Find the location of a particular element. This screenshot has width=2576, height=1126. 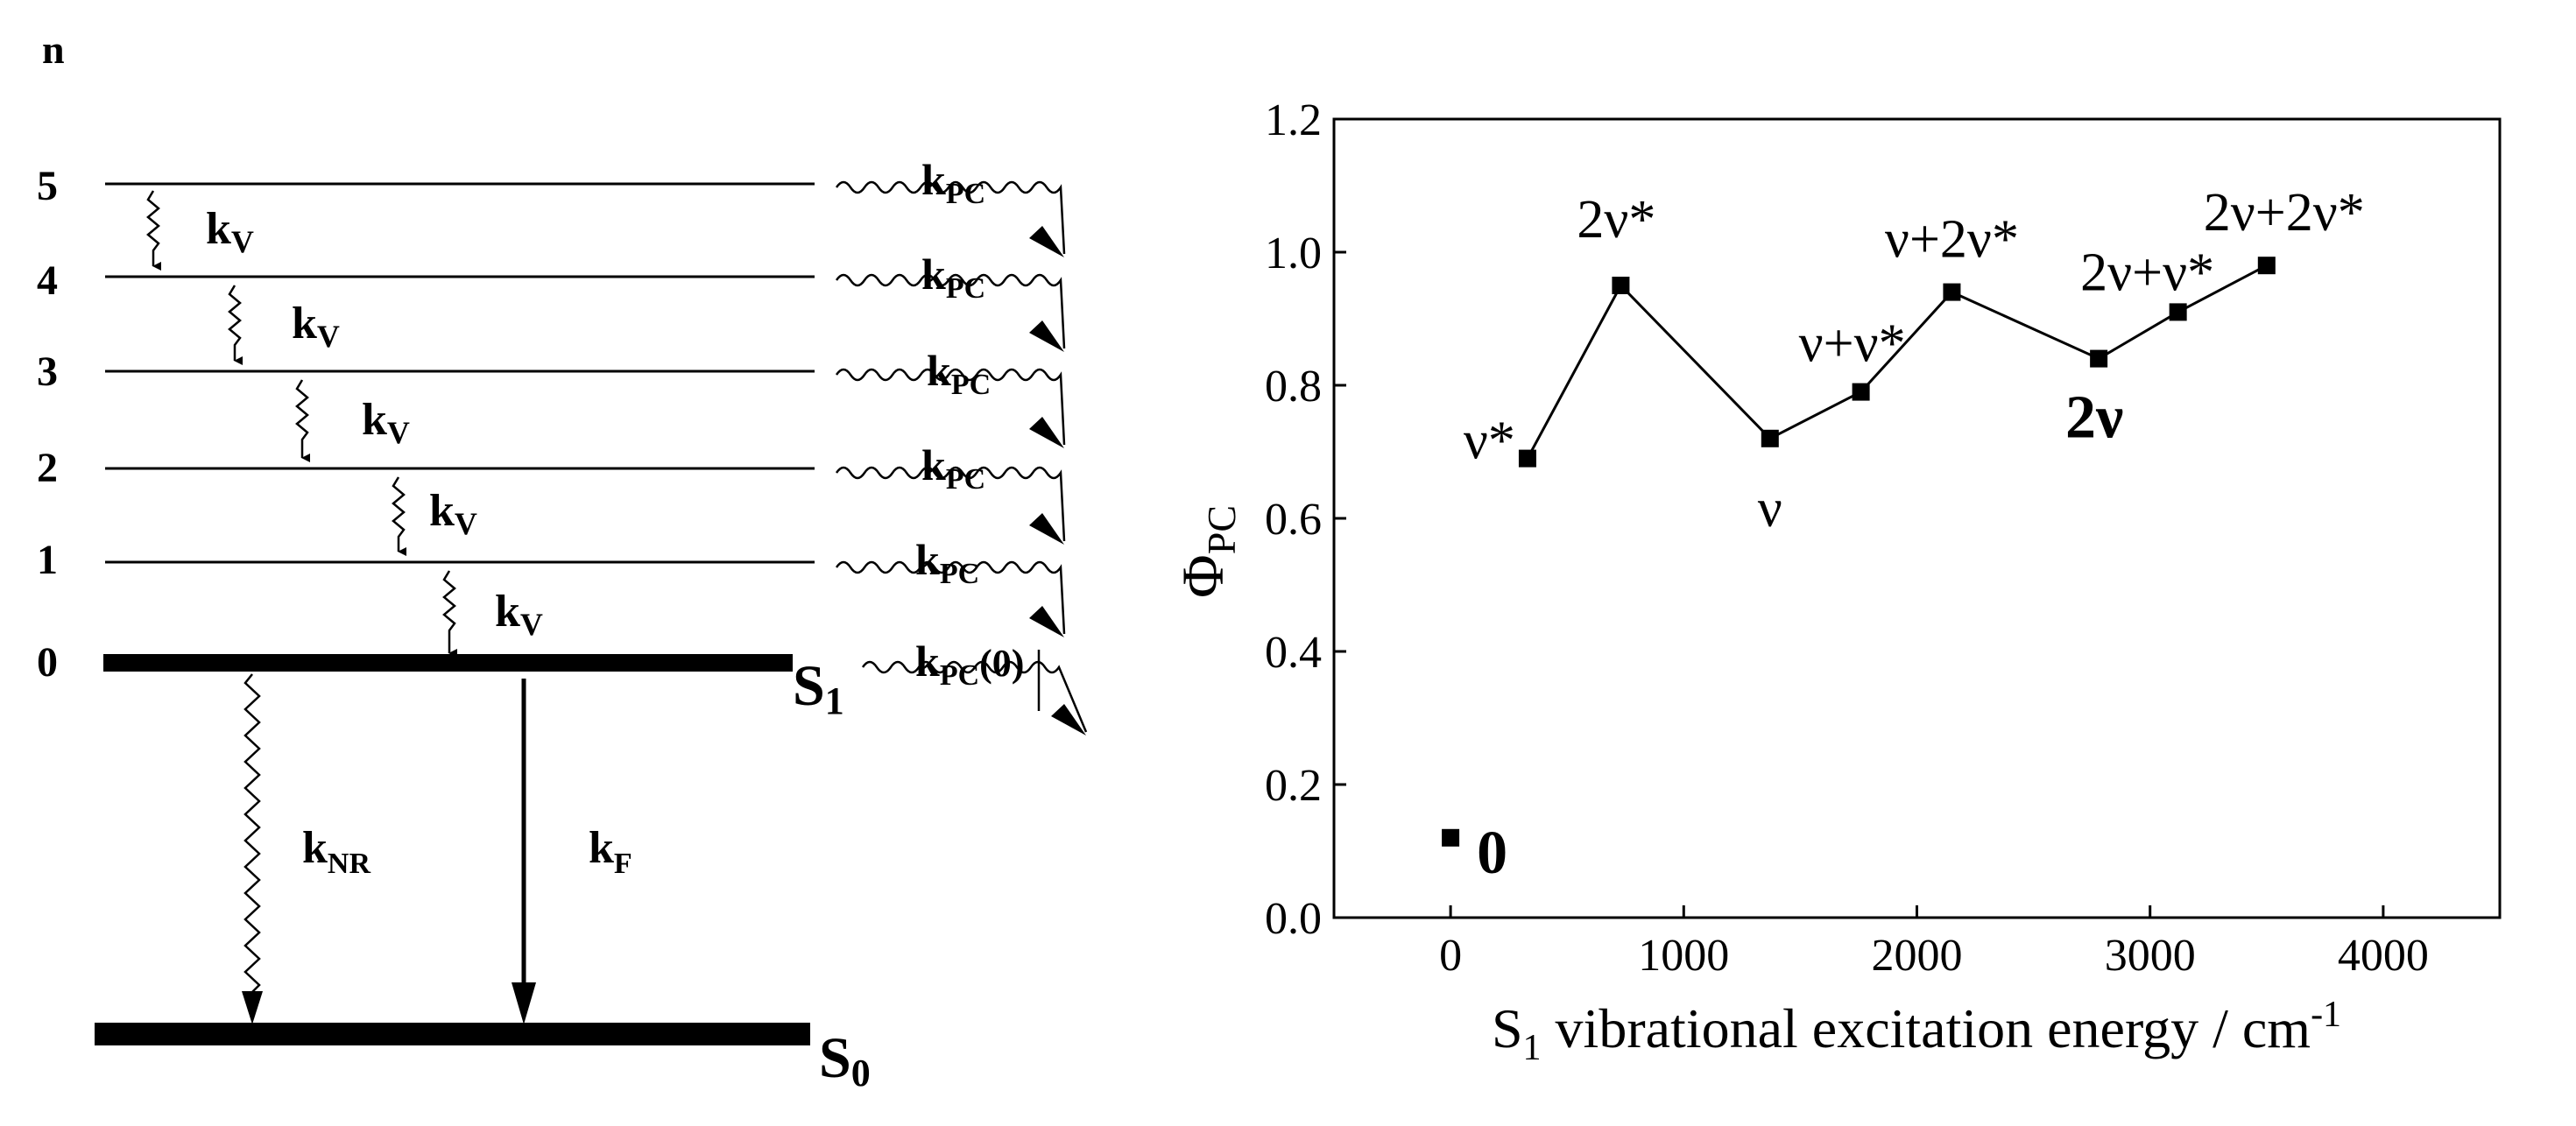

kpc-label-1: kPC is located at coordinates (947, 562).